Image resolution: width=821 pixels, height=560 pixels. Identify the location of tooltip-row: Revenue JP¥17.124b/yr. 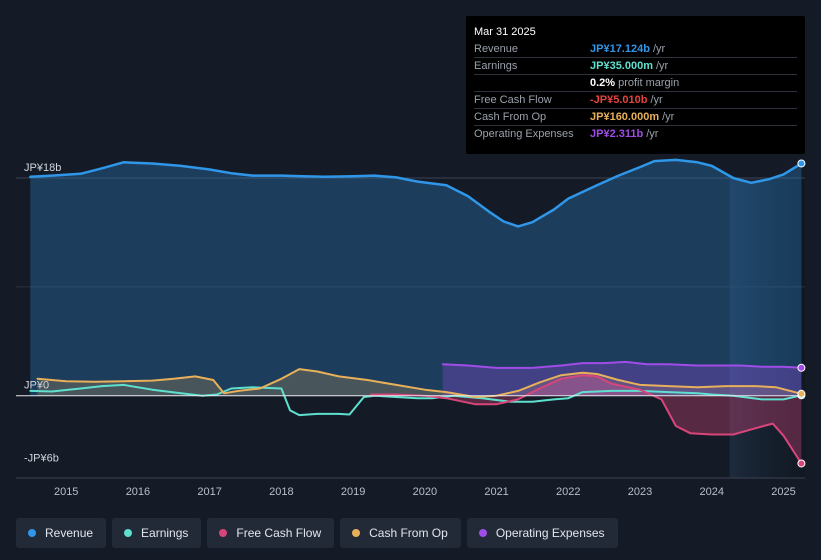
(635, 49).